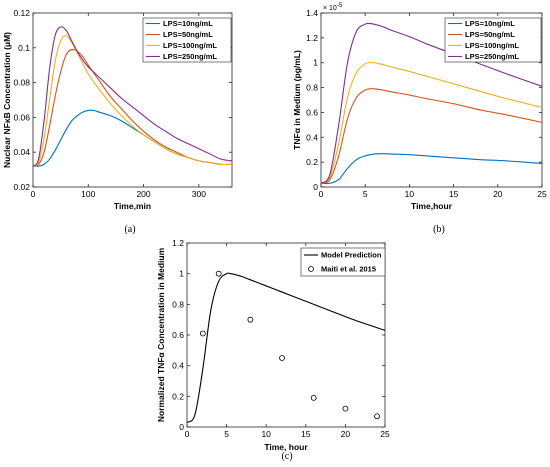  Describe the element at coordinates (199, 194) in the screenshot. I see `x-tick-label: 300` at that location.